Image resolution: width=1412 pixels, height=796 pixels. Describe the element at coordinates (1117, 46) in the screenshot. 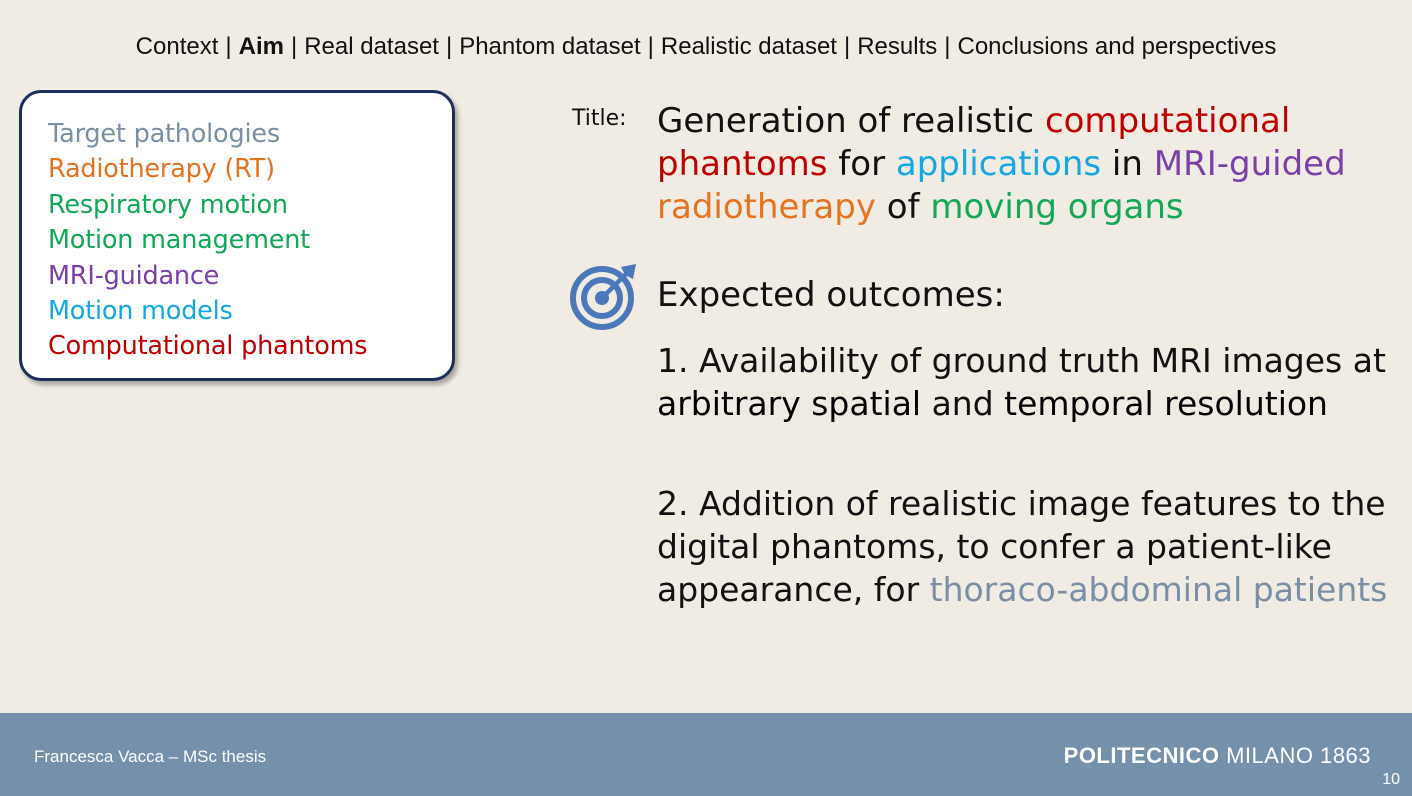

I see `nav-item-conclusions-and-perspectives: Conclusions and perspectives` at that location.